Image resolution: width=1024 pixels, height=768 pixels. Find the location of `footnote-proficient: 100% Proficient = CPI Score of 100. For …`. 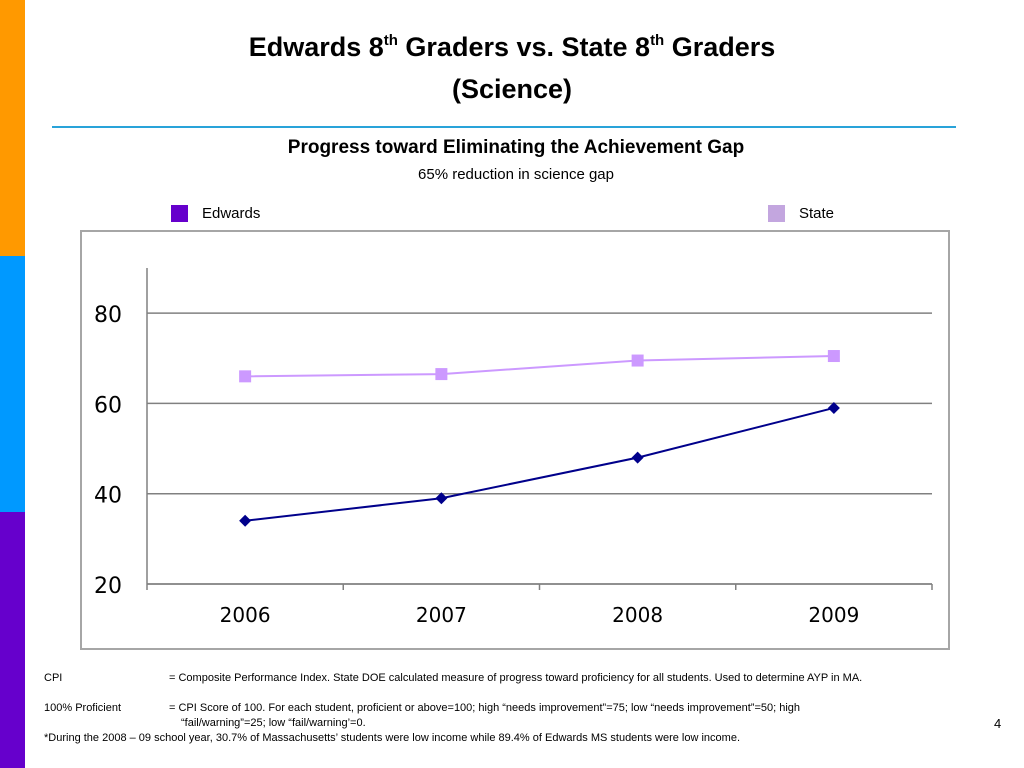

footnote-proficient: 100% Proficient = CPI Score of 100. For … is located at coordinates (524, 708).